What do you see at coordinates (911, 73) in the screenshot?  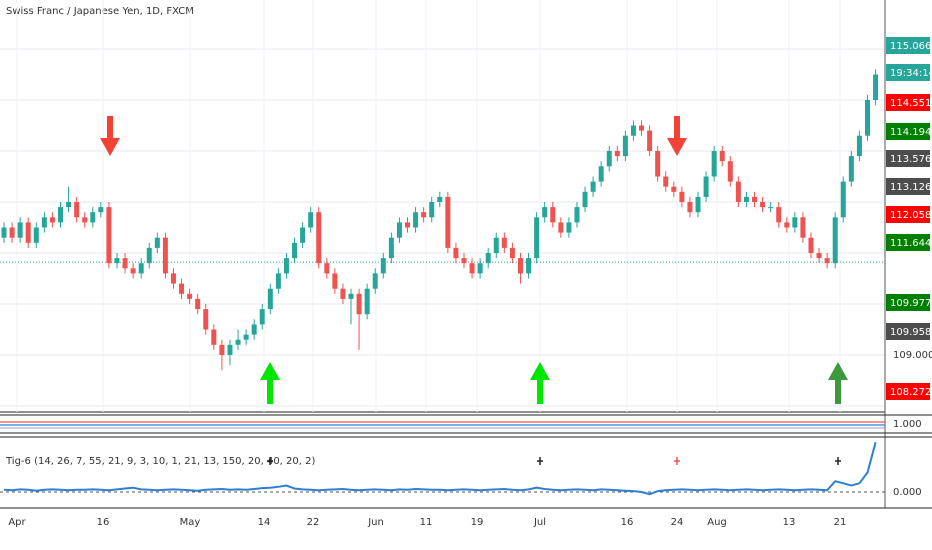 I see `price-tag-label: 19:34:14` at bounding box center [911, 73].